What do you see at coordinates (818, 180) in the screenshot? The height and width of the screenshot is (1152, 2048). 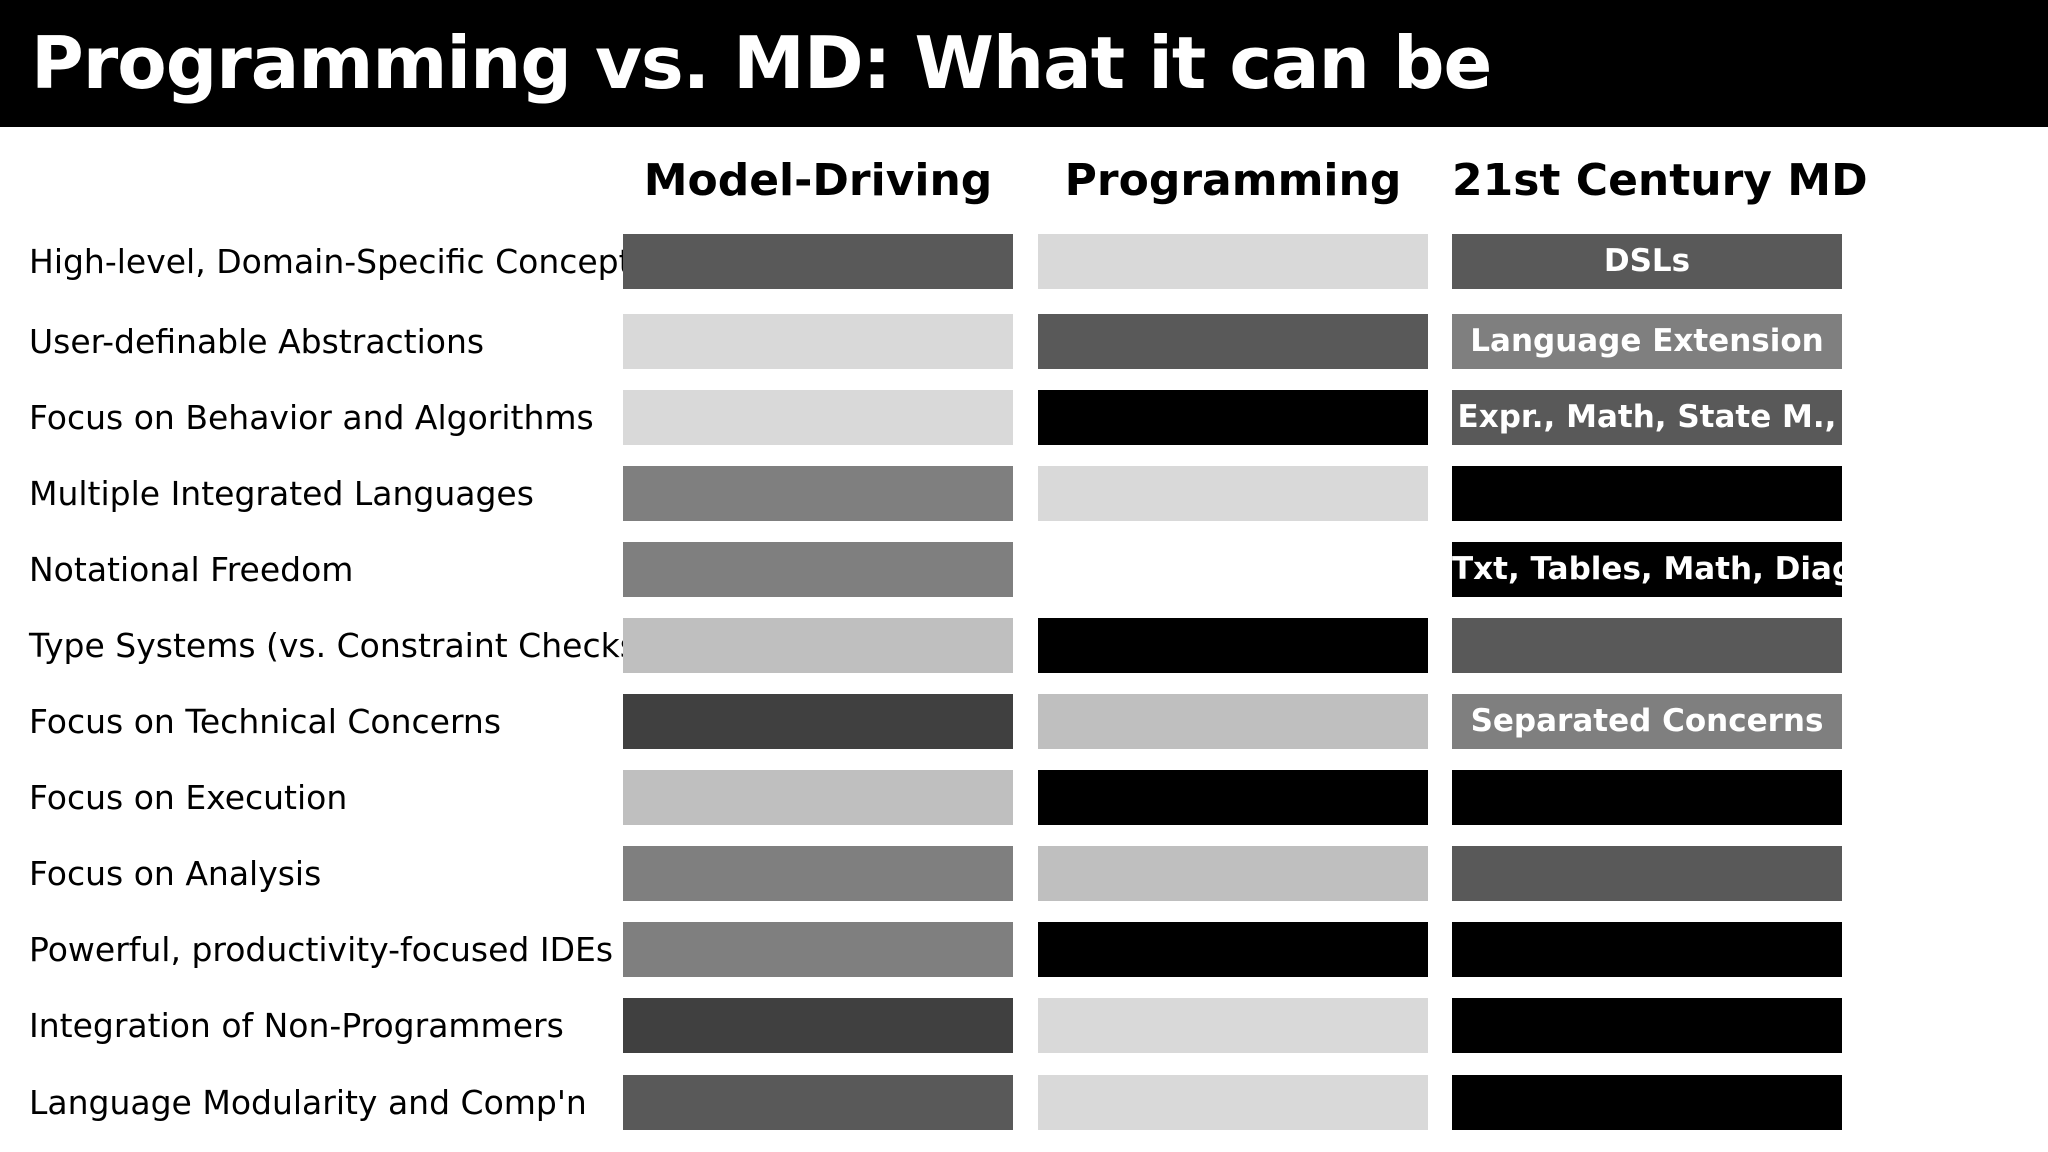 I see `column-header-model-driving: Model-Driving` at bounding box center [818, 180].